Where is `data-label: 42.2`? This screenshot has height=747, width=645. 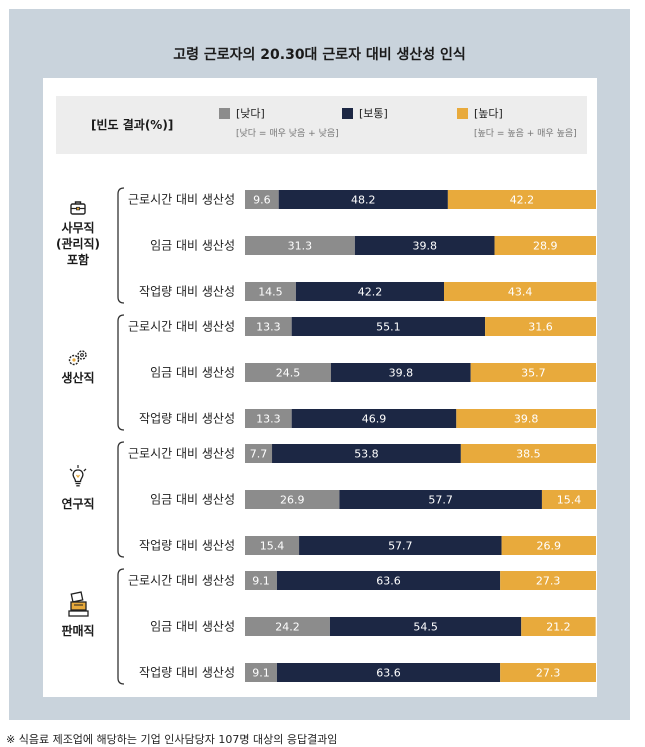 data-label: 42.2 is located at coordinates (370, 292).